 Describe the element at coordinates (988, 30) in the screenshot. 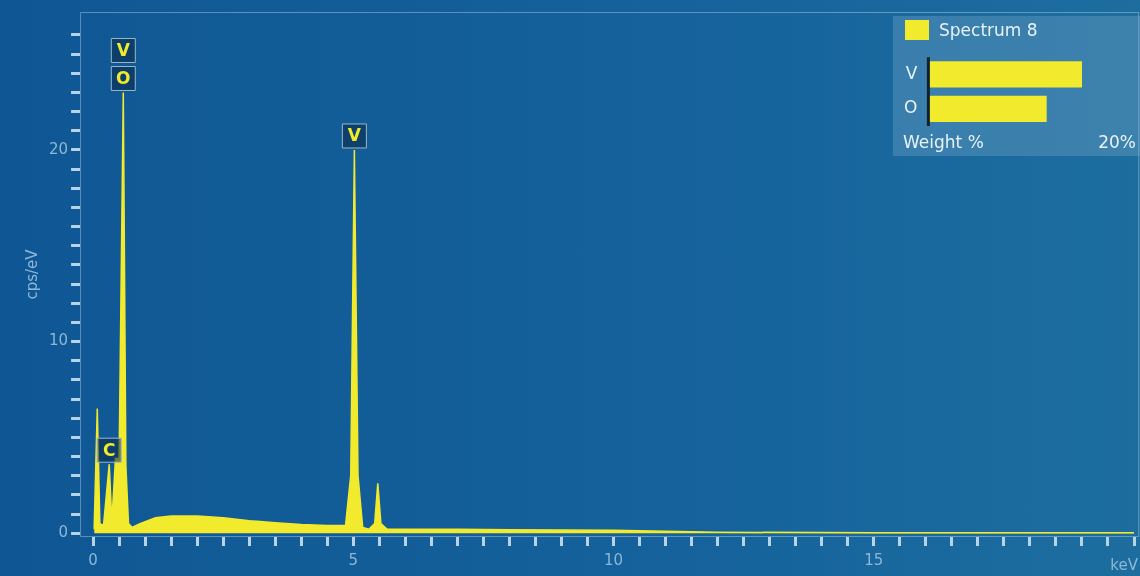

I see `legend-label: Spectrum 8` at that location.